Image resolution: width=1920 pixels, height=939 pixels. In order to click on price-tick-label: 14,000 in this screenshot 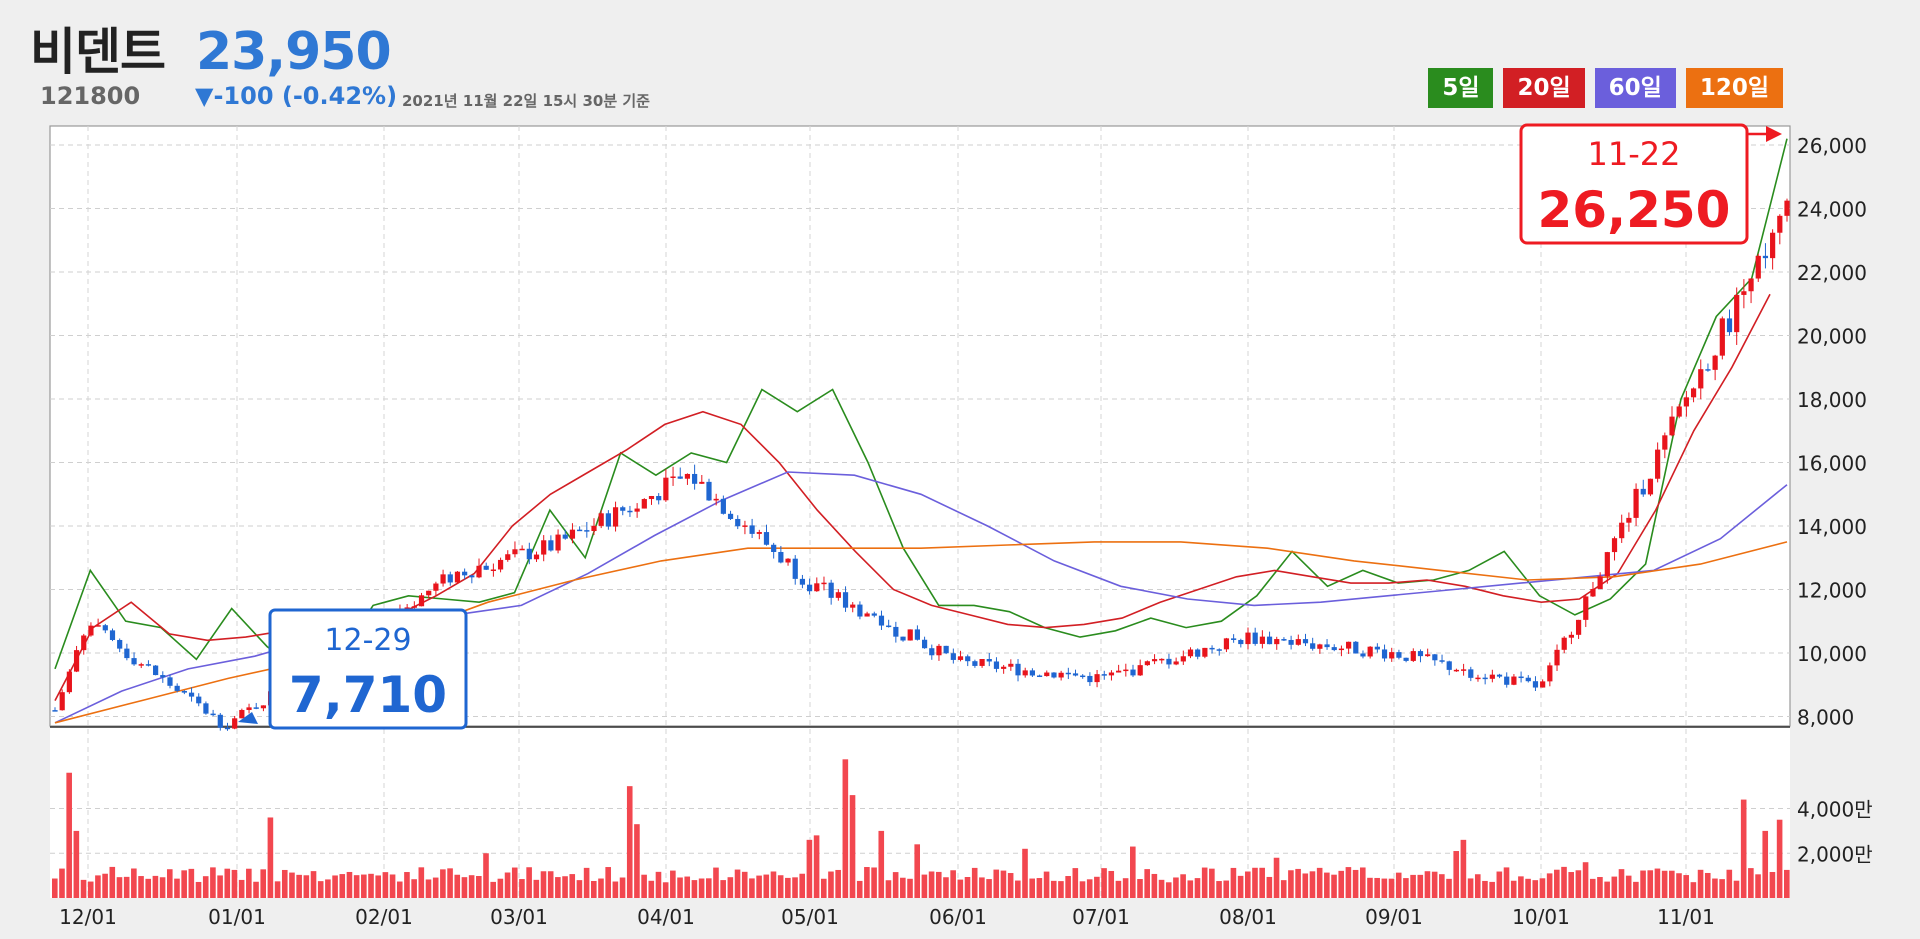, I will do `click(1832, 527)`.